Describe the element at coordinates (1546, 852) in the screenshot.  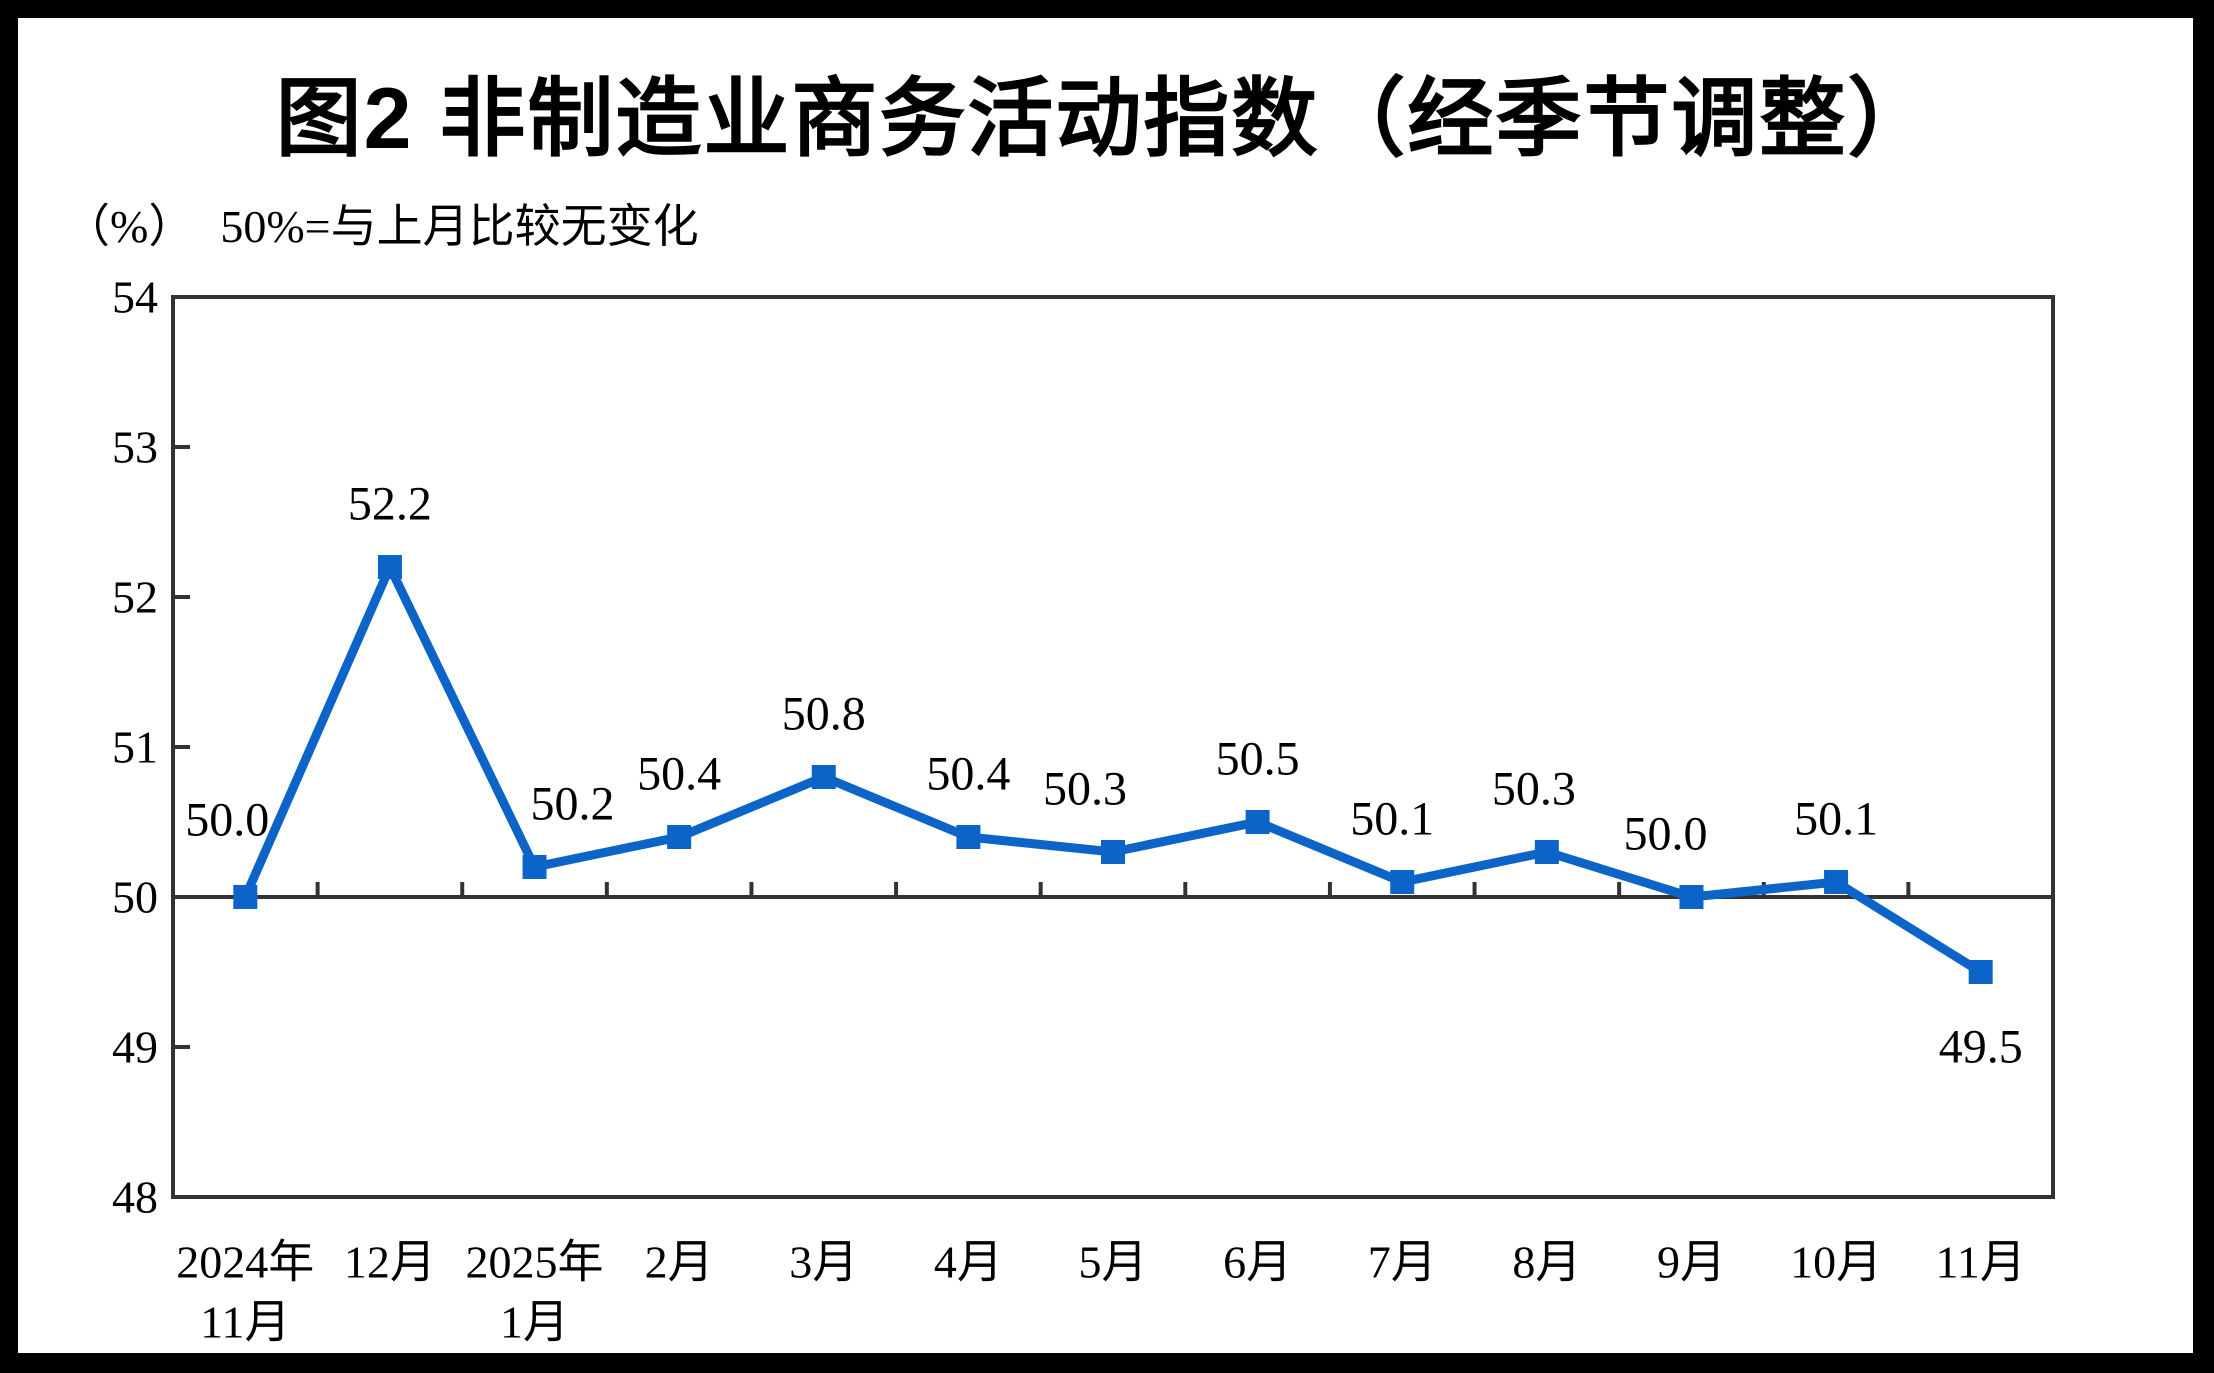
I see `data-point-8月` at that location.